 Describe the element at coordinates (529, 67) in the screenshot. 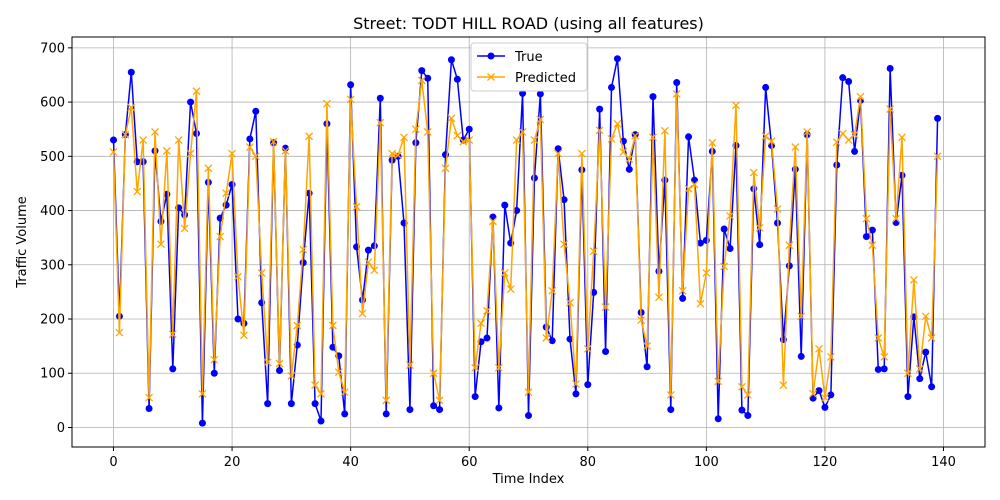

I see `legend: True Predicted` at that location.